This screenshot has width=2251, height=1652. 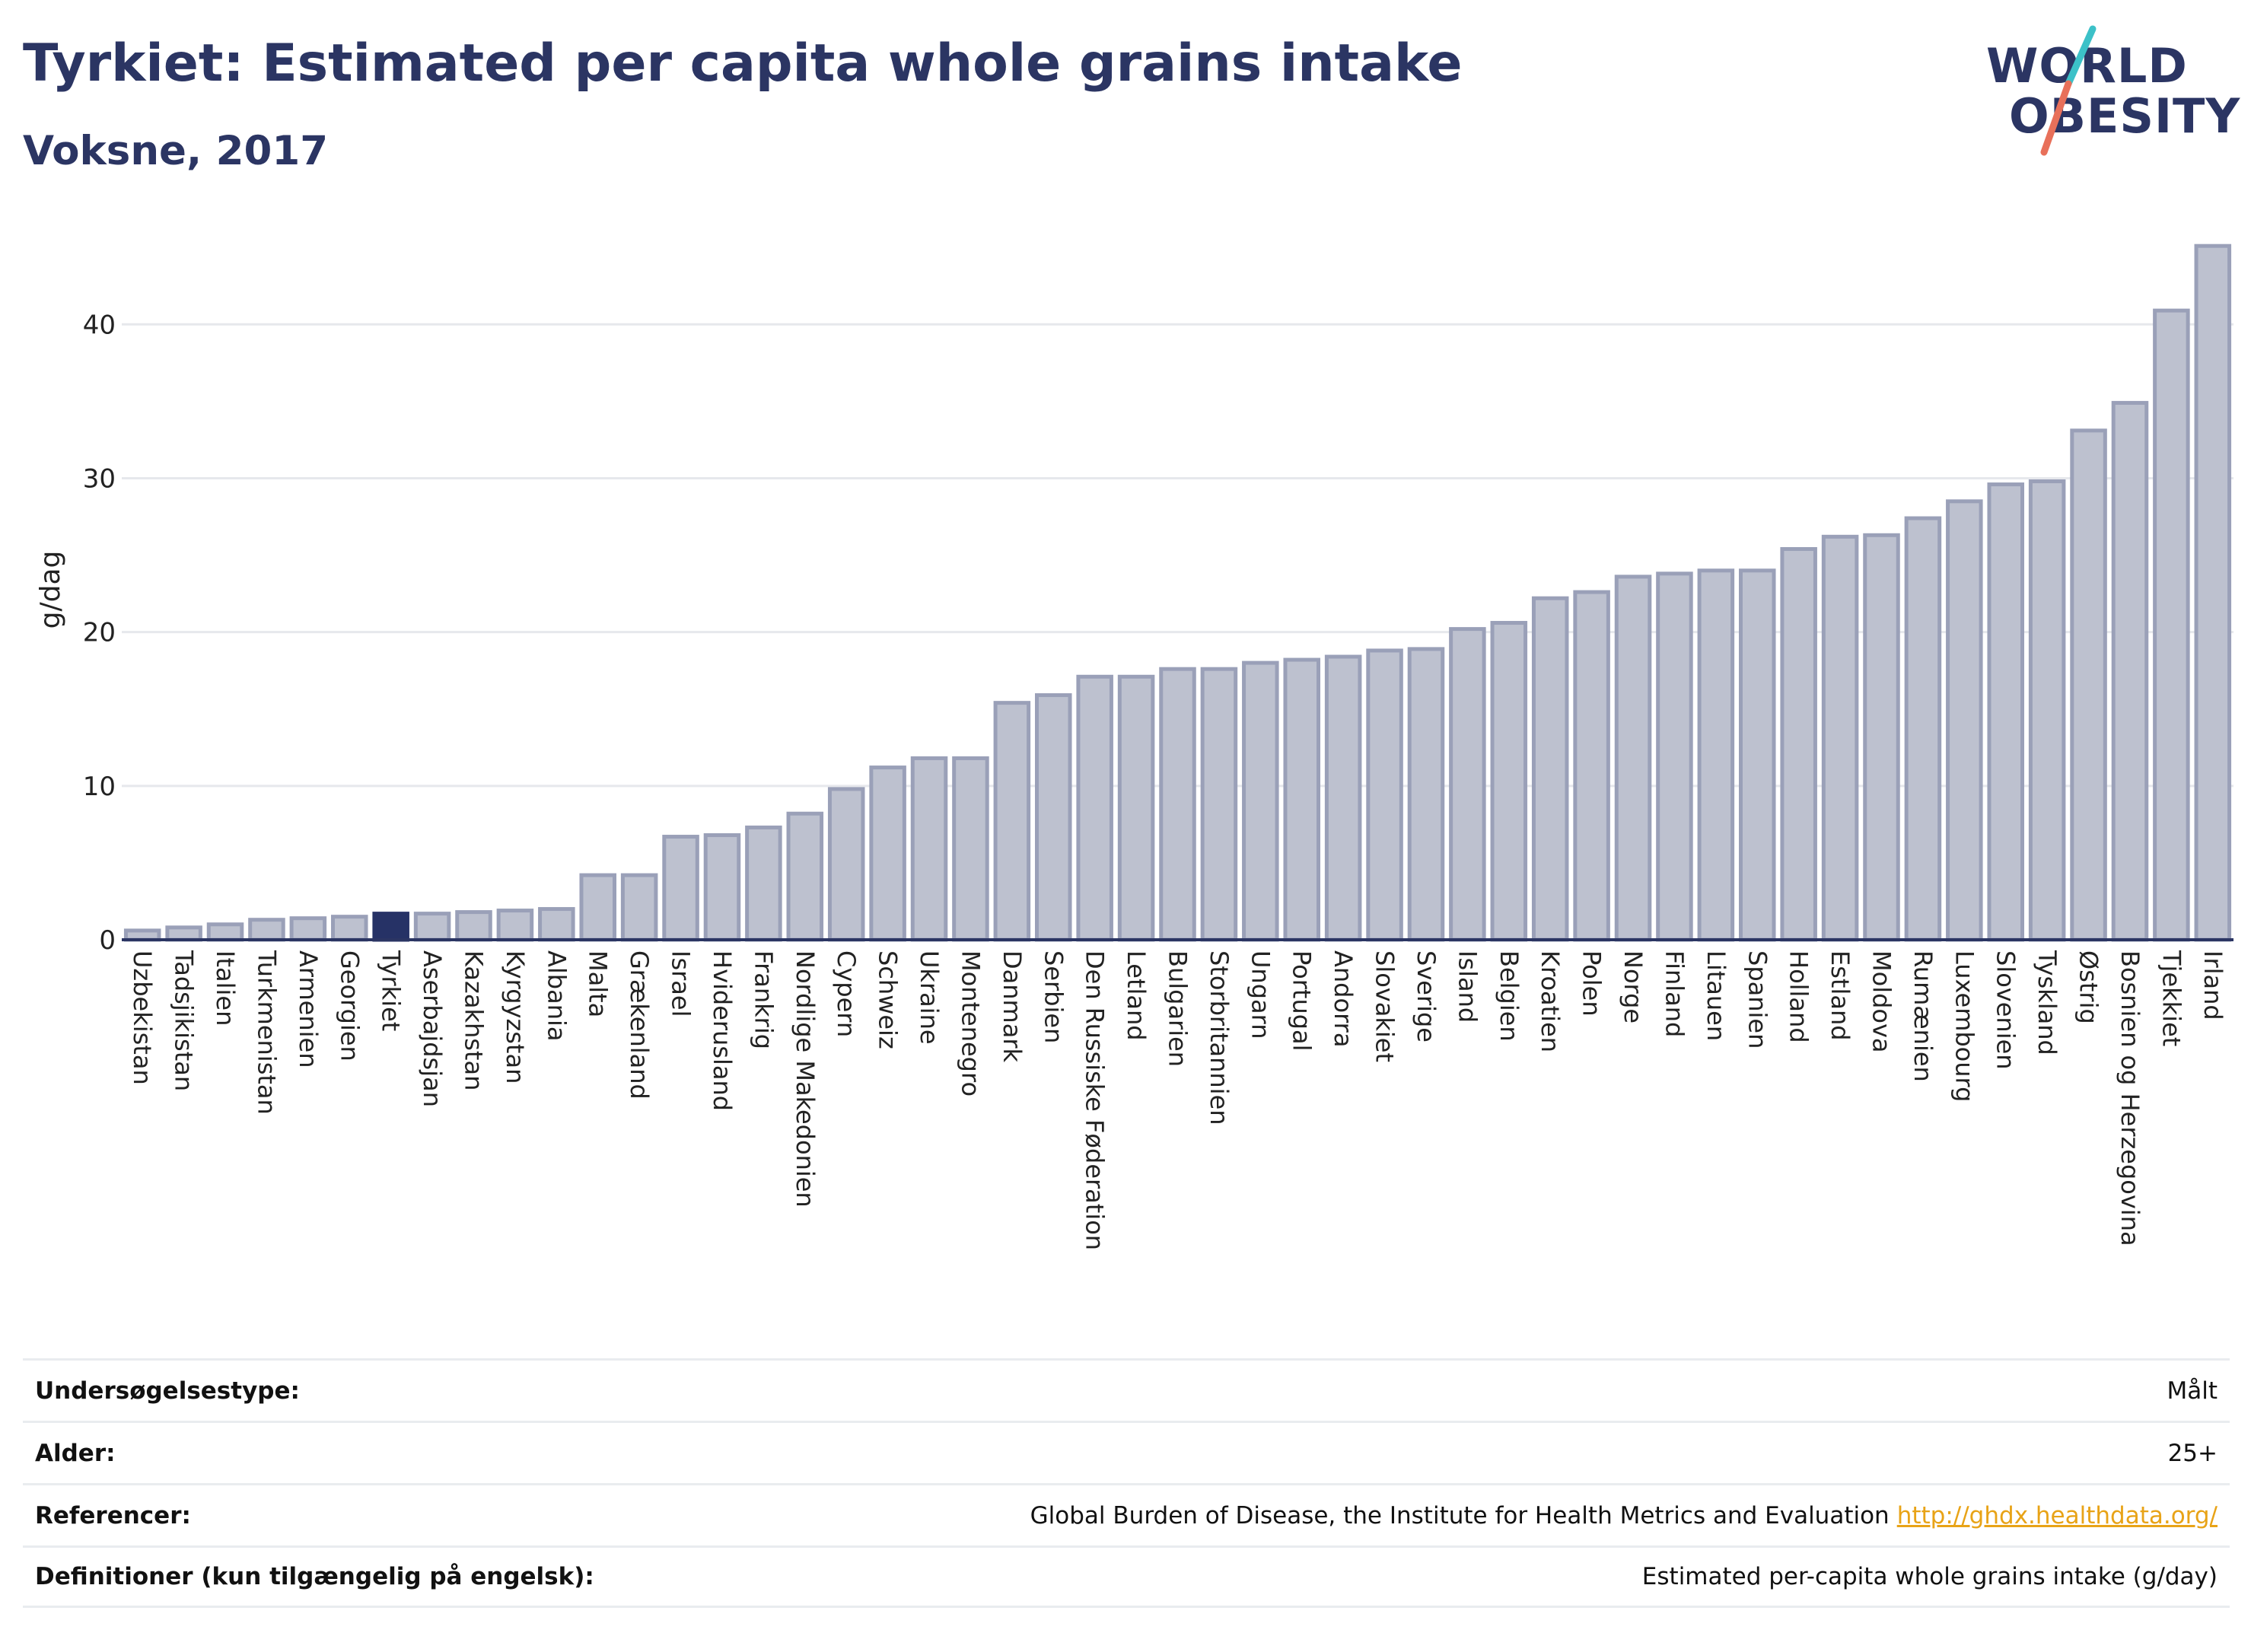 I want to click on reference-link: http://ghdx.healthdata.org/, so click(x=2057, y=1515).